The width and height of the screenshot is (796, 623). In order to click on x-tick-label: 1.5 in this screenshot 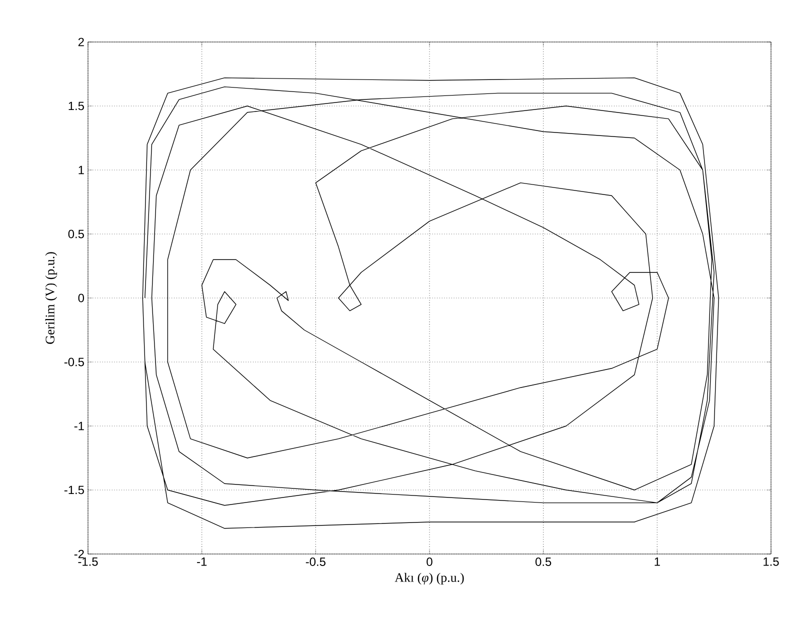, I will do `click(771, 562)`.